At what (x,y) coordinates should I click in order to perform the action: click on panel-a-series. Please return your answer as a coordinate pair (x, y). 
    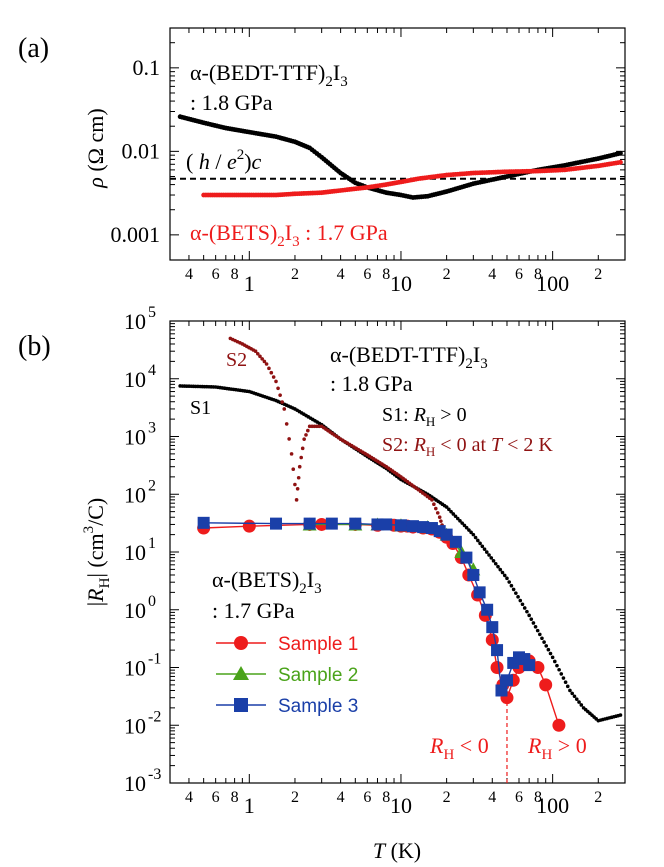
    Looking at the image, I should click on (400, 157).